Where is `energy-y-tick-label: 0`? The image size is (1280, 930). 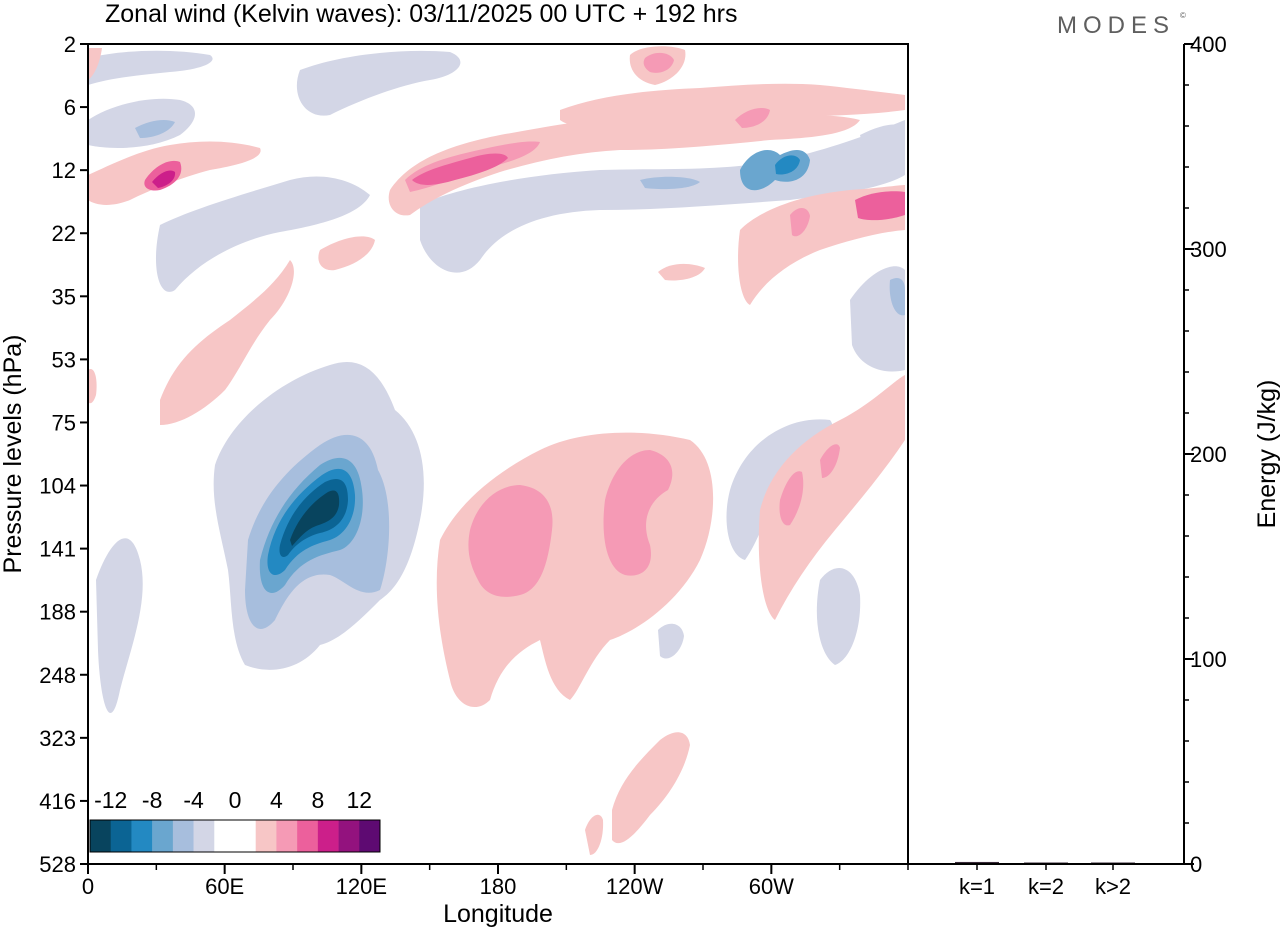
energy-y-tick-label: 0 is located at coordinates (1196, 864).